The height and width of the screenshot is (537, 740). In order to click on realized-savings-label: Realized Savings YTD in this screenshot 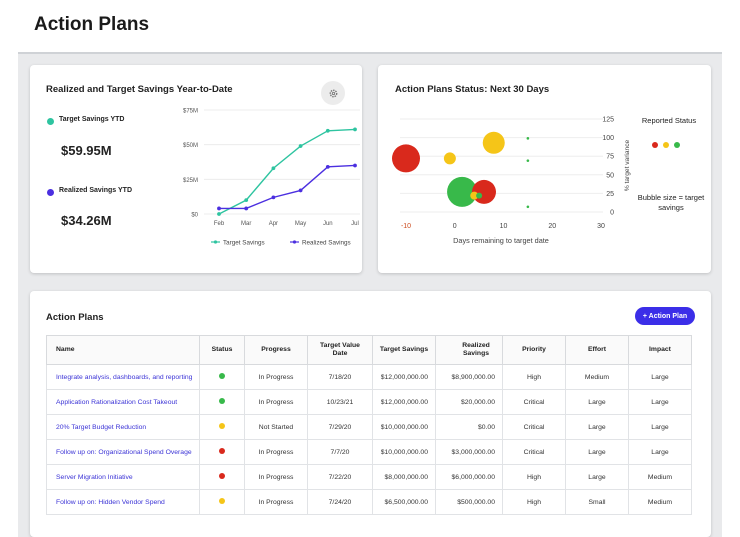, I will do `click(96, 190)`.